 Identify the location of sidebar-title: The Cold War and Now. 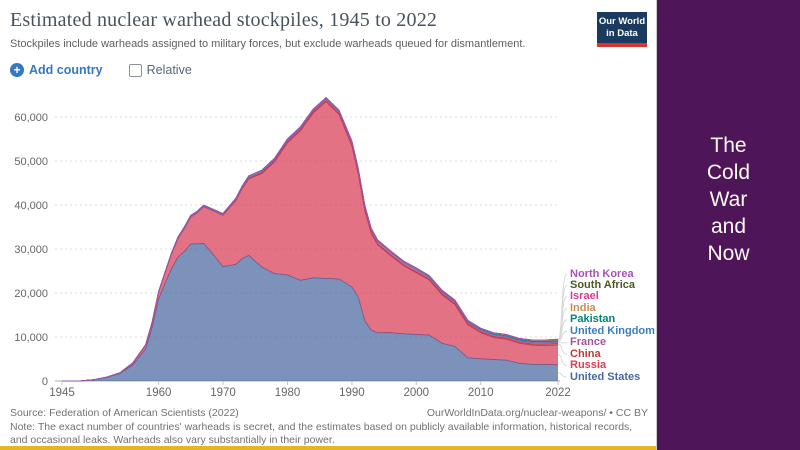
(728, 199).